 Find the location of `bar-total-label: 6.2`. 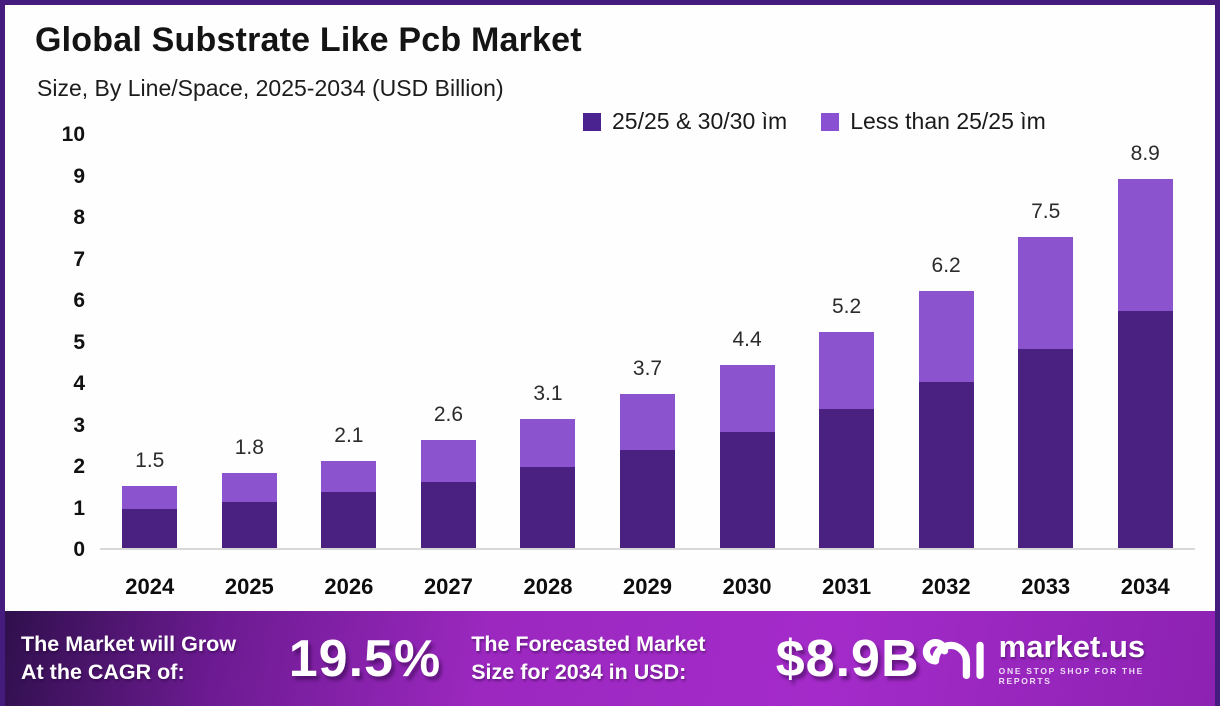

bar-total-label: 6.2 is located at coordinates (946, 265).